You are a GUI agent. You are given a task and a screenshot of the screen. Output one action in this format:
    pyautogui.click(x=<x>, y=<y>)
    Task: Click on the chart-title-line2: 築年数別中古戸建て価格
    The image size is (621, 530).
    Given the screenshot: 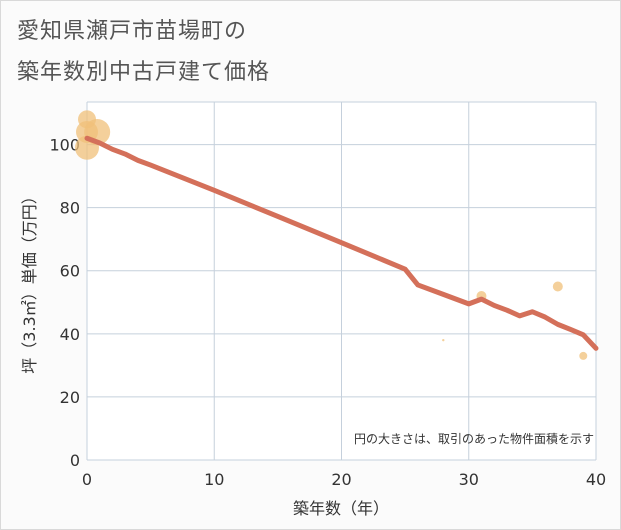 What is the action you would take?
    pyautogui.click(x=144, y=72)
    